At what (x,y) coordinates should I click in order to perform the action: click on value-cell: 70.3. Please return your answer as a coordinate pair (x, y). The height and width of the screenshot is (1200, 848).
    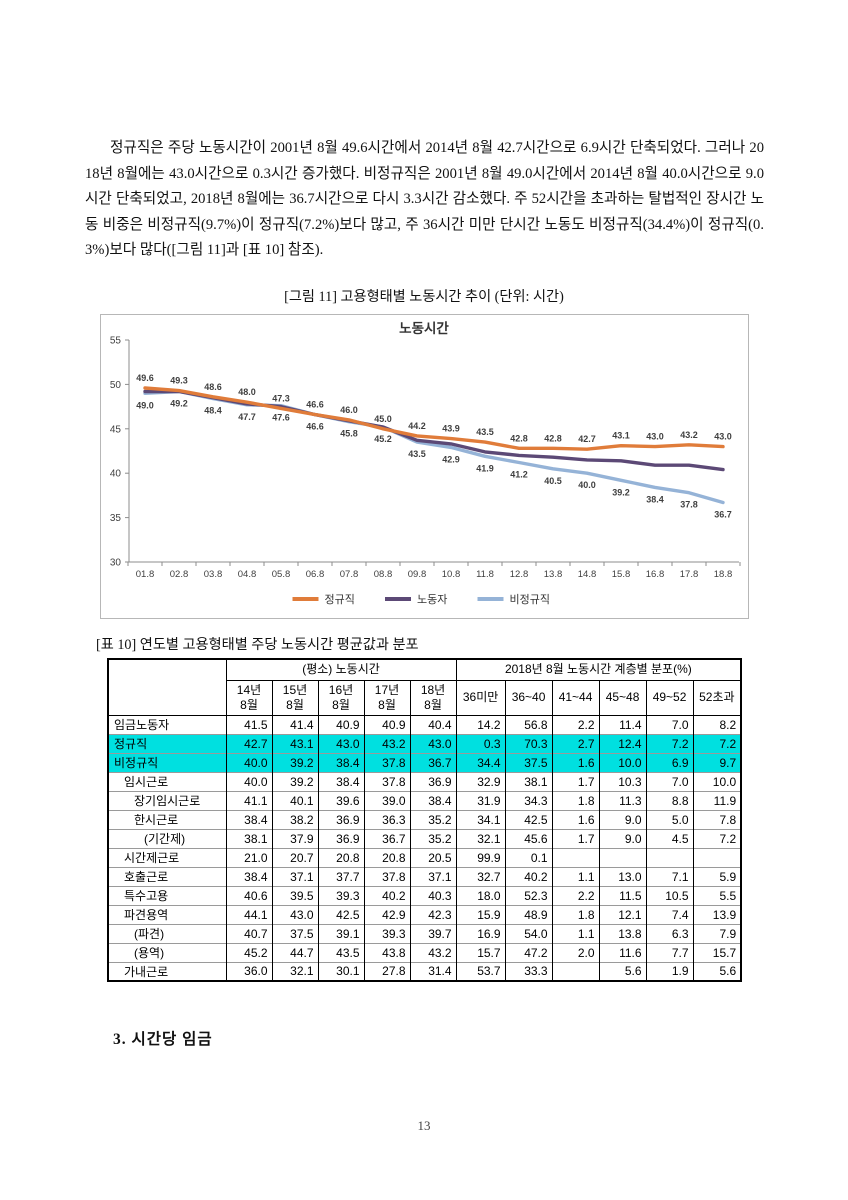
    Looking at the image, I should click on (528, 743).